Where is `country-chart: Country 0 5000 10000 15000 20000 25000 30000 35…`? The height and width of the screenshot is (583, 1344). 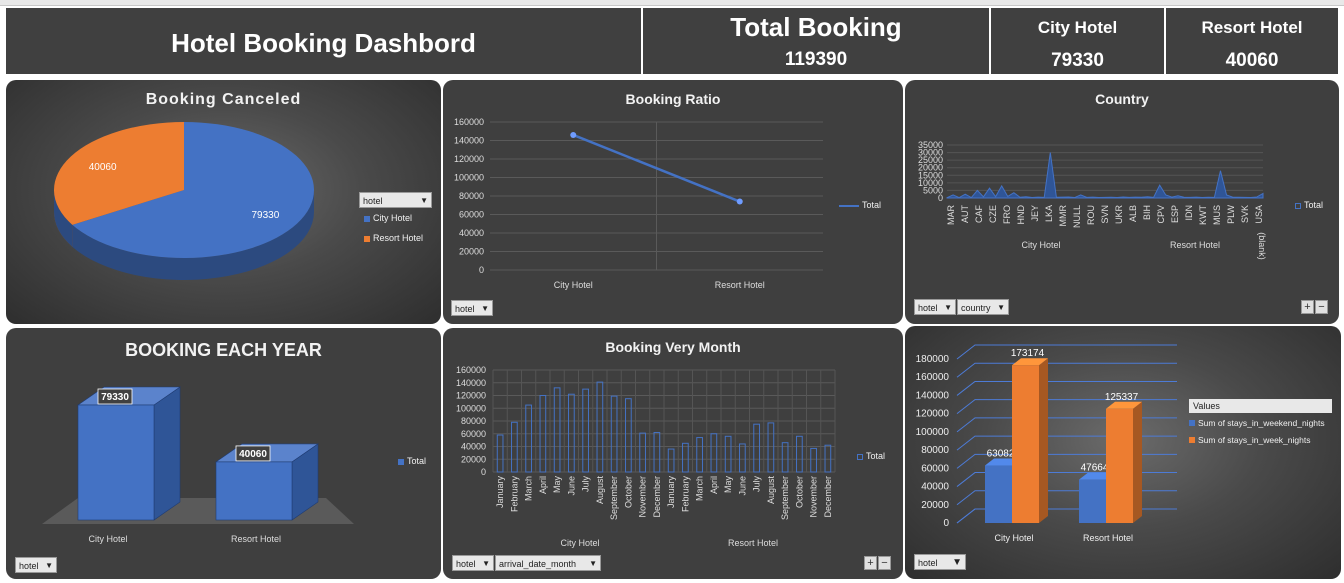
country-chart: Country 0 5000 10000 15000 20000 25000 30000 35… is located at coordinates (1122, 202).